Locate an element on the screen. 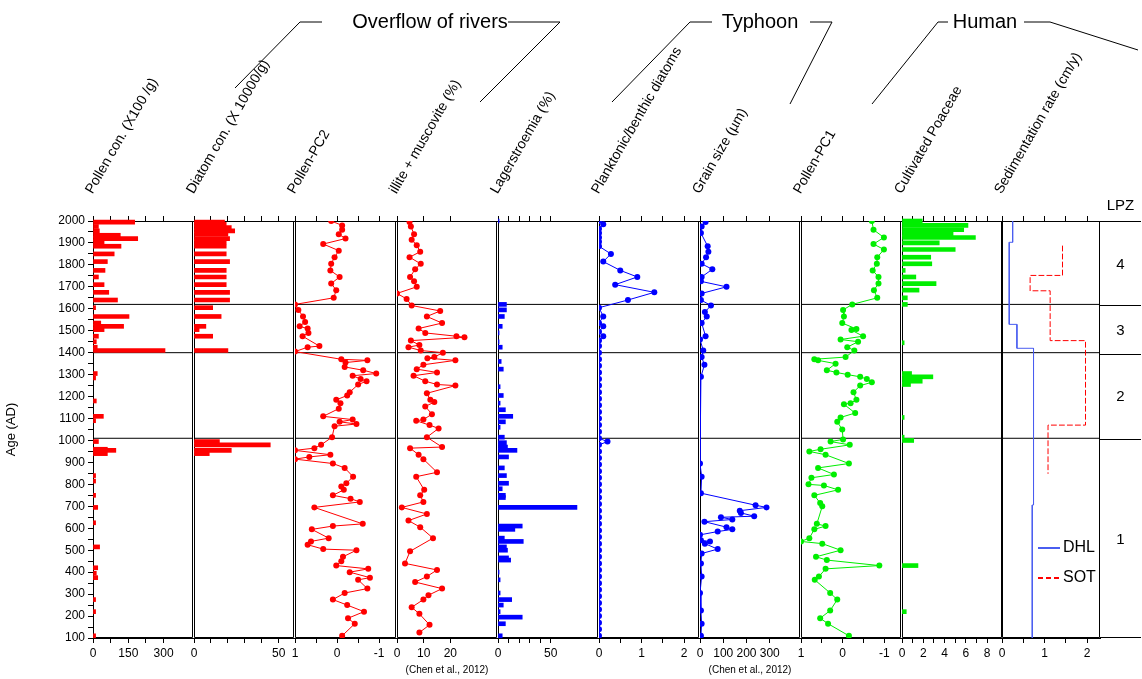 This screenshot has width=1142, height=679. text: 4 is located at coordinates (1120, 263).